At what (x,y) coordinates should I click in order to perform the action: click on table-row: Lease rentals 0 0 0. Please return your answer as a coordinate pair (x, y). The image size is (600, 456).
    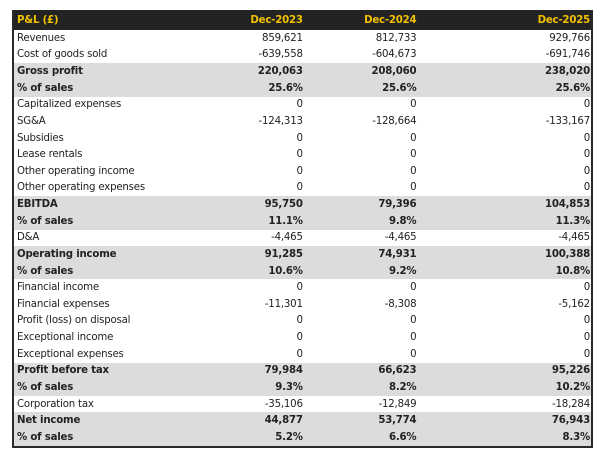
    Looking at the image, I should click on (302, 154).